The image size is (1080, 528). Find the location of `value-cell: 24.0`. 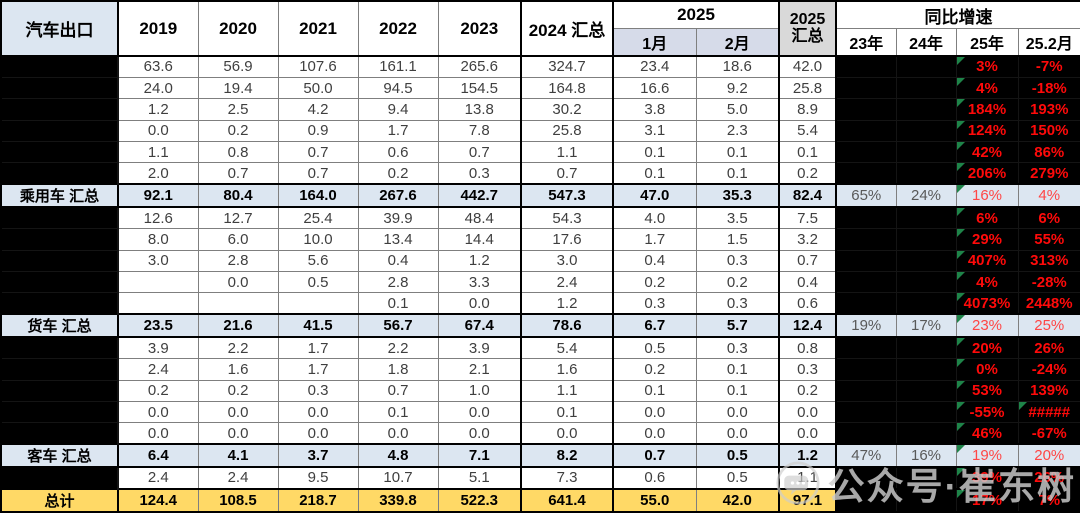

value-cell: 24.0 is located at coordinates (158, 88).